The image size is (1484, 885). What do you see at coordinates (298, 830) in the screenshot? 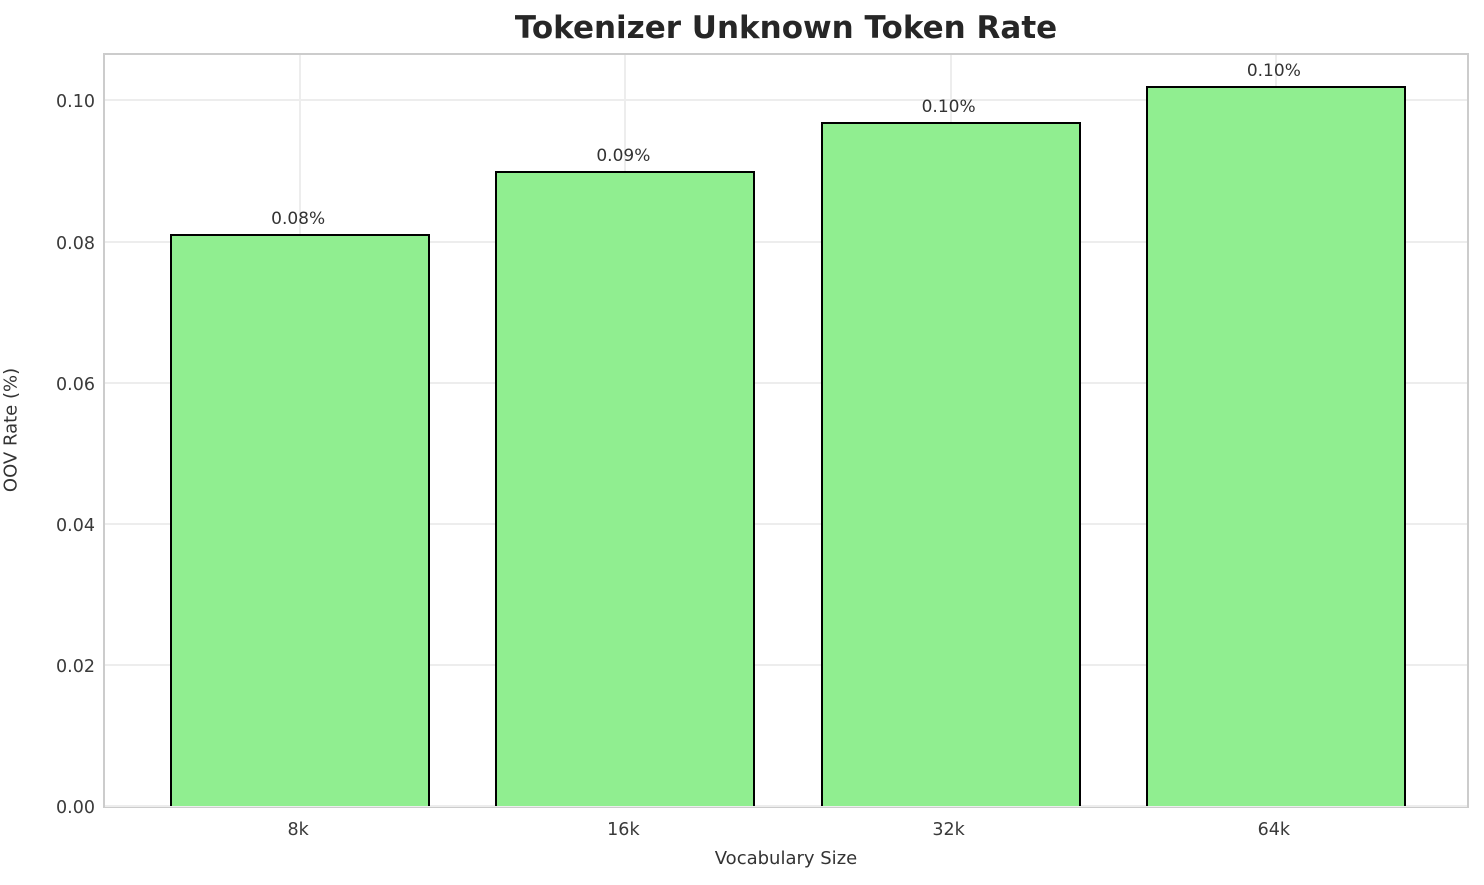
I see `x-tick-label-8k: 8k` at bounding box center [298, 830].